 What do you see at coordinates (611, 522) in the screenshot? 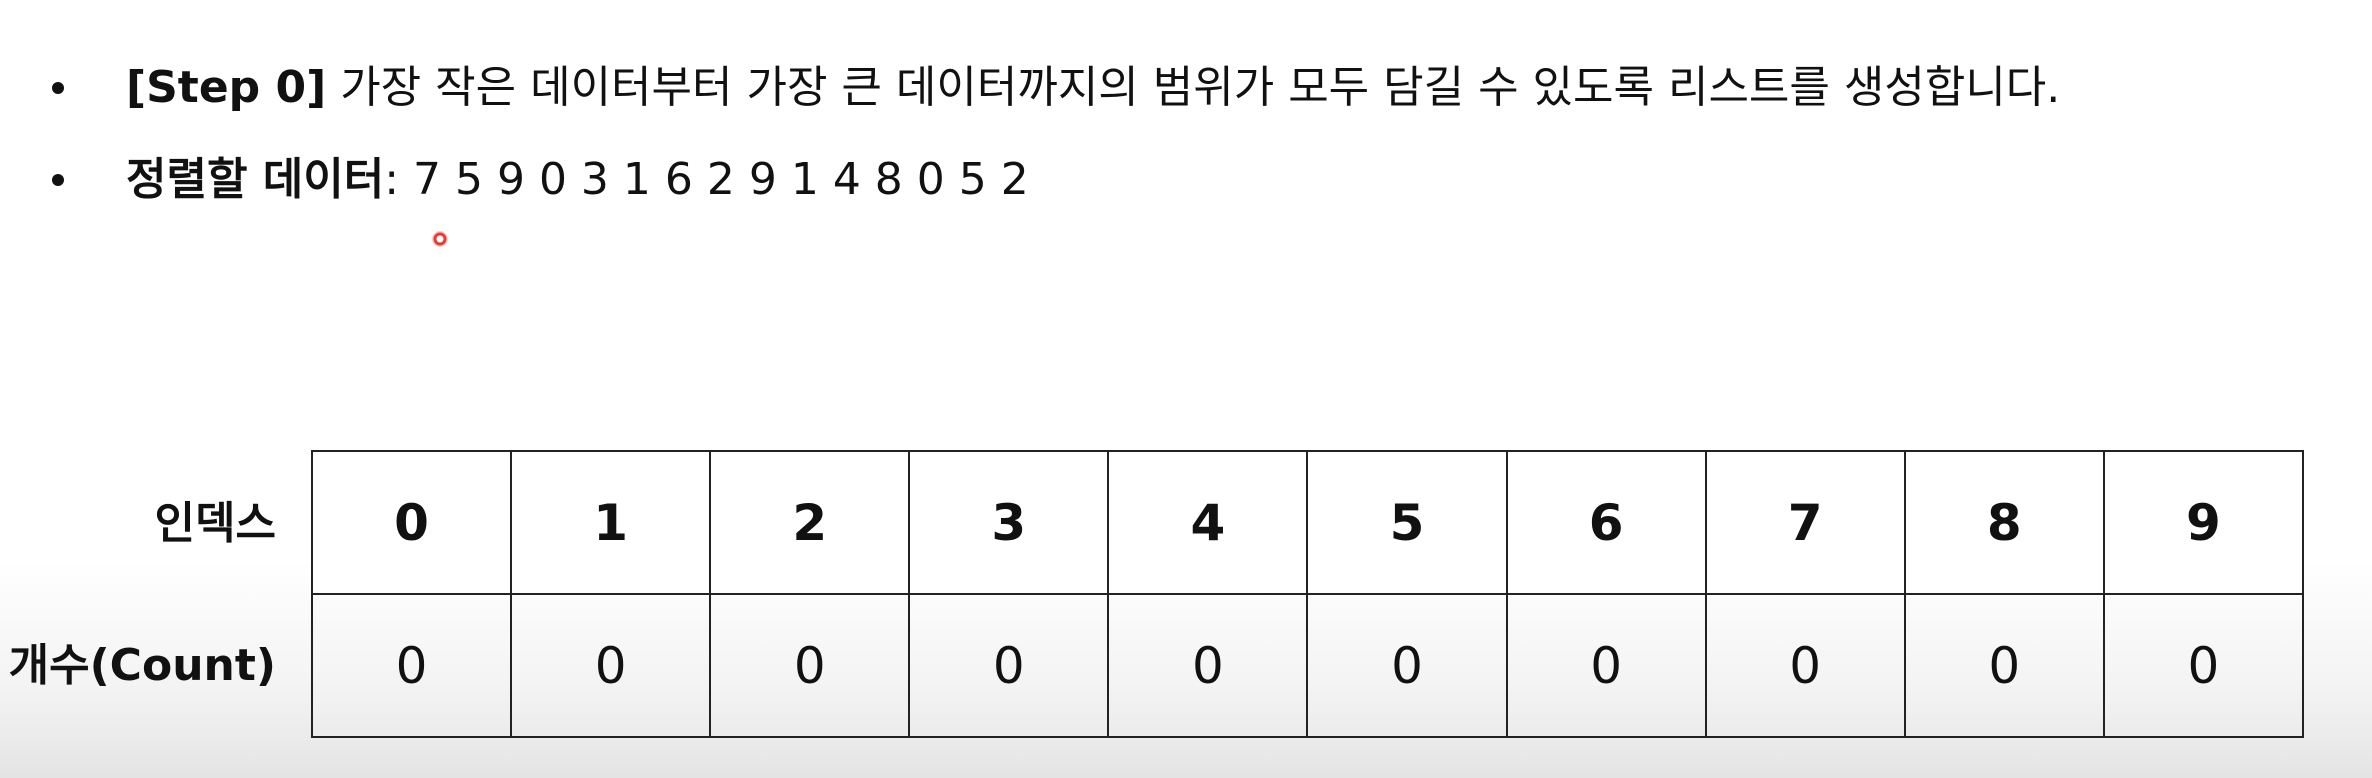
I see `index-cell: 1` at bounding box center [611, 522].